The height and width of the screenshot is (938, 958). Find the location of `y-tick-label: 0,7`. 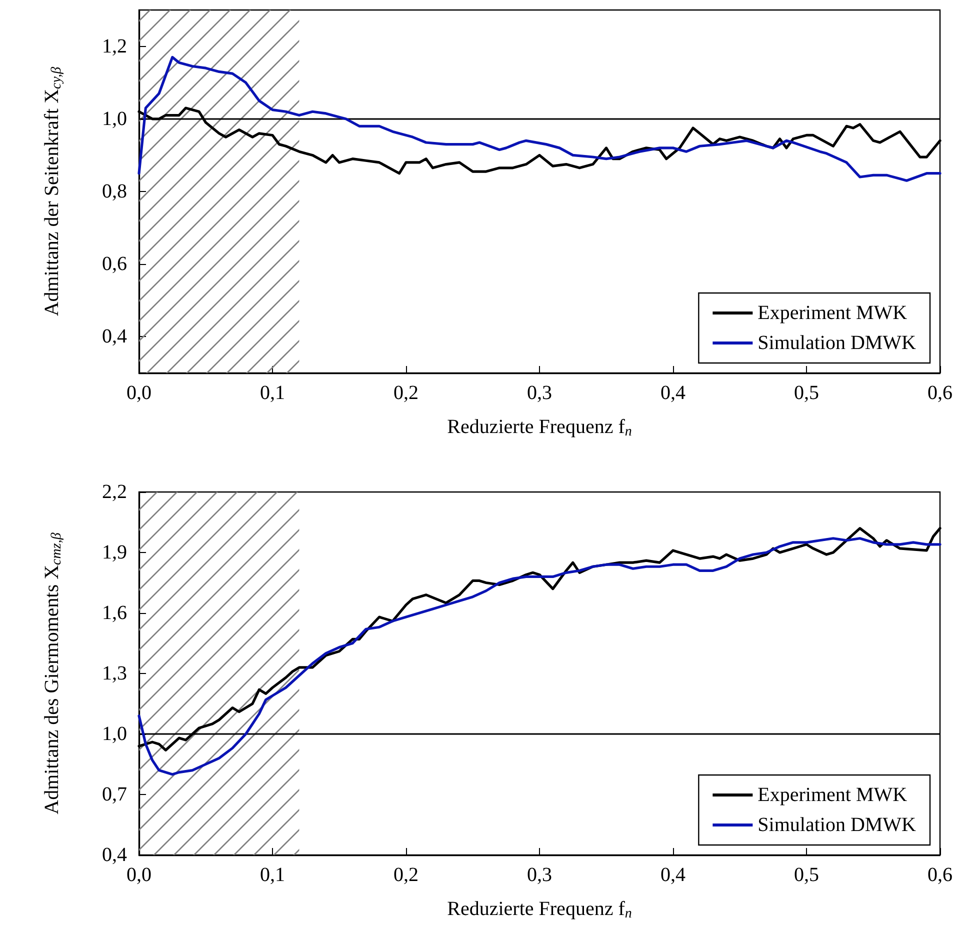

y-tick-label: 0,7 is located at coordinates (114, 795).